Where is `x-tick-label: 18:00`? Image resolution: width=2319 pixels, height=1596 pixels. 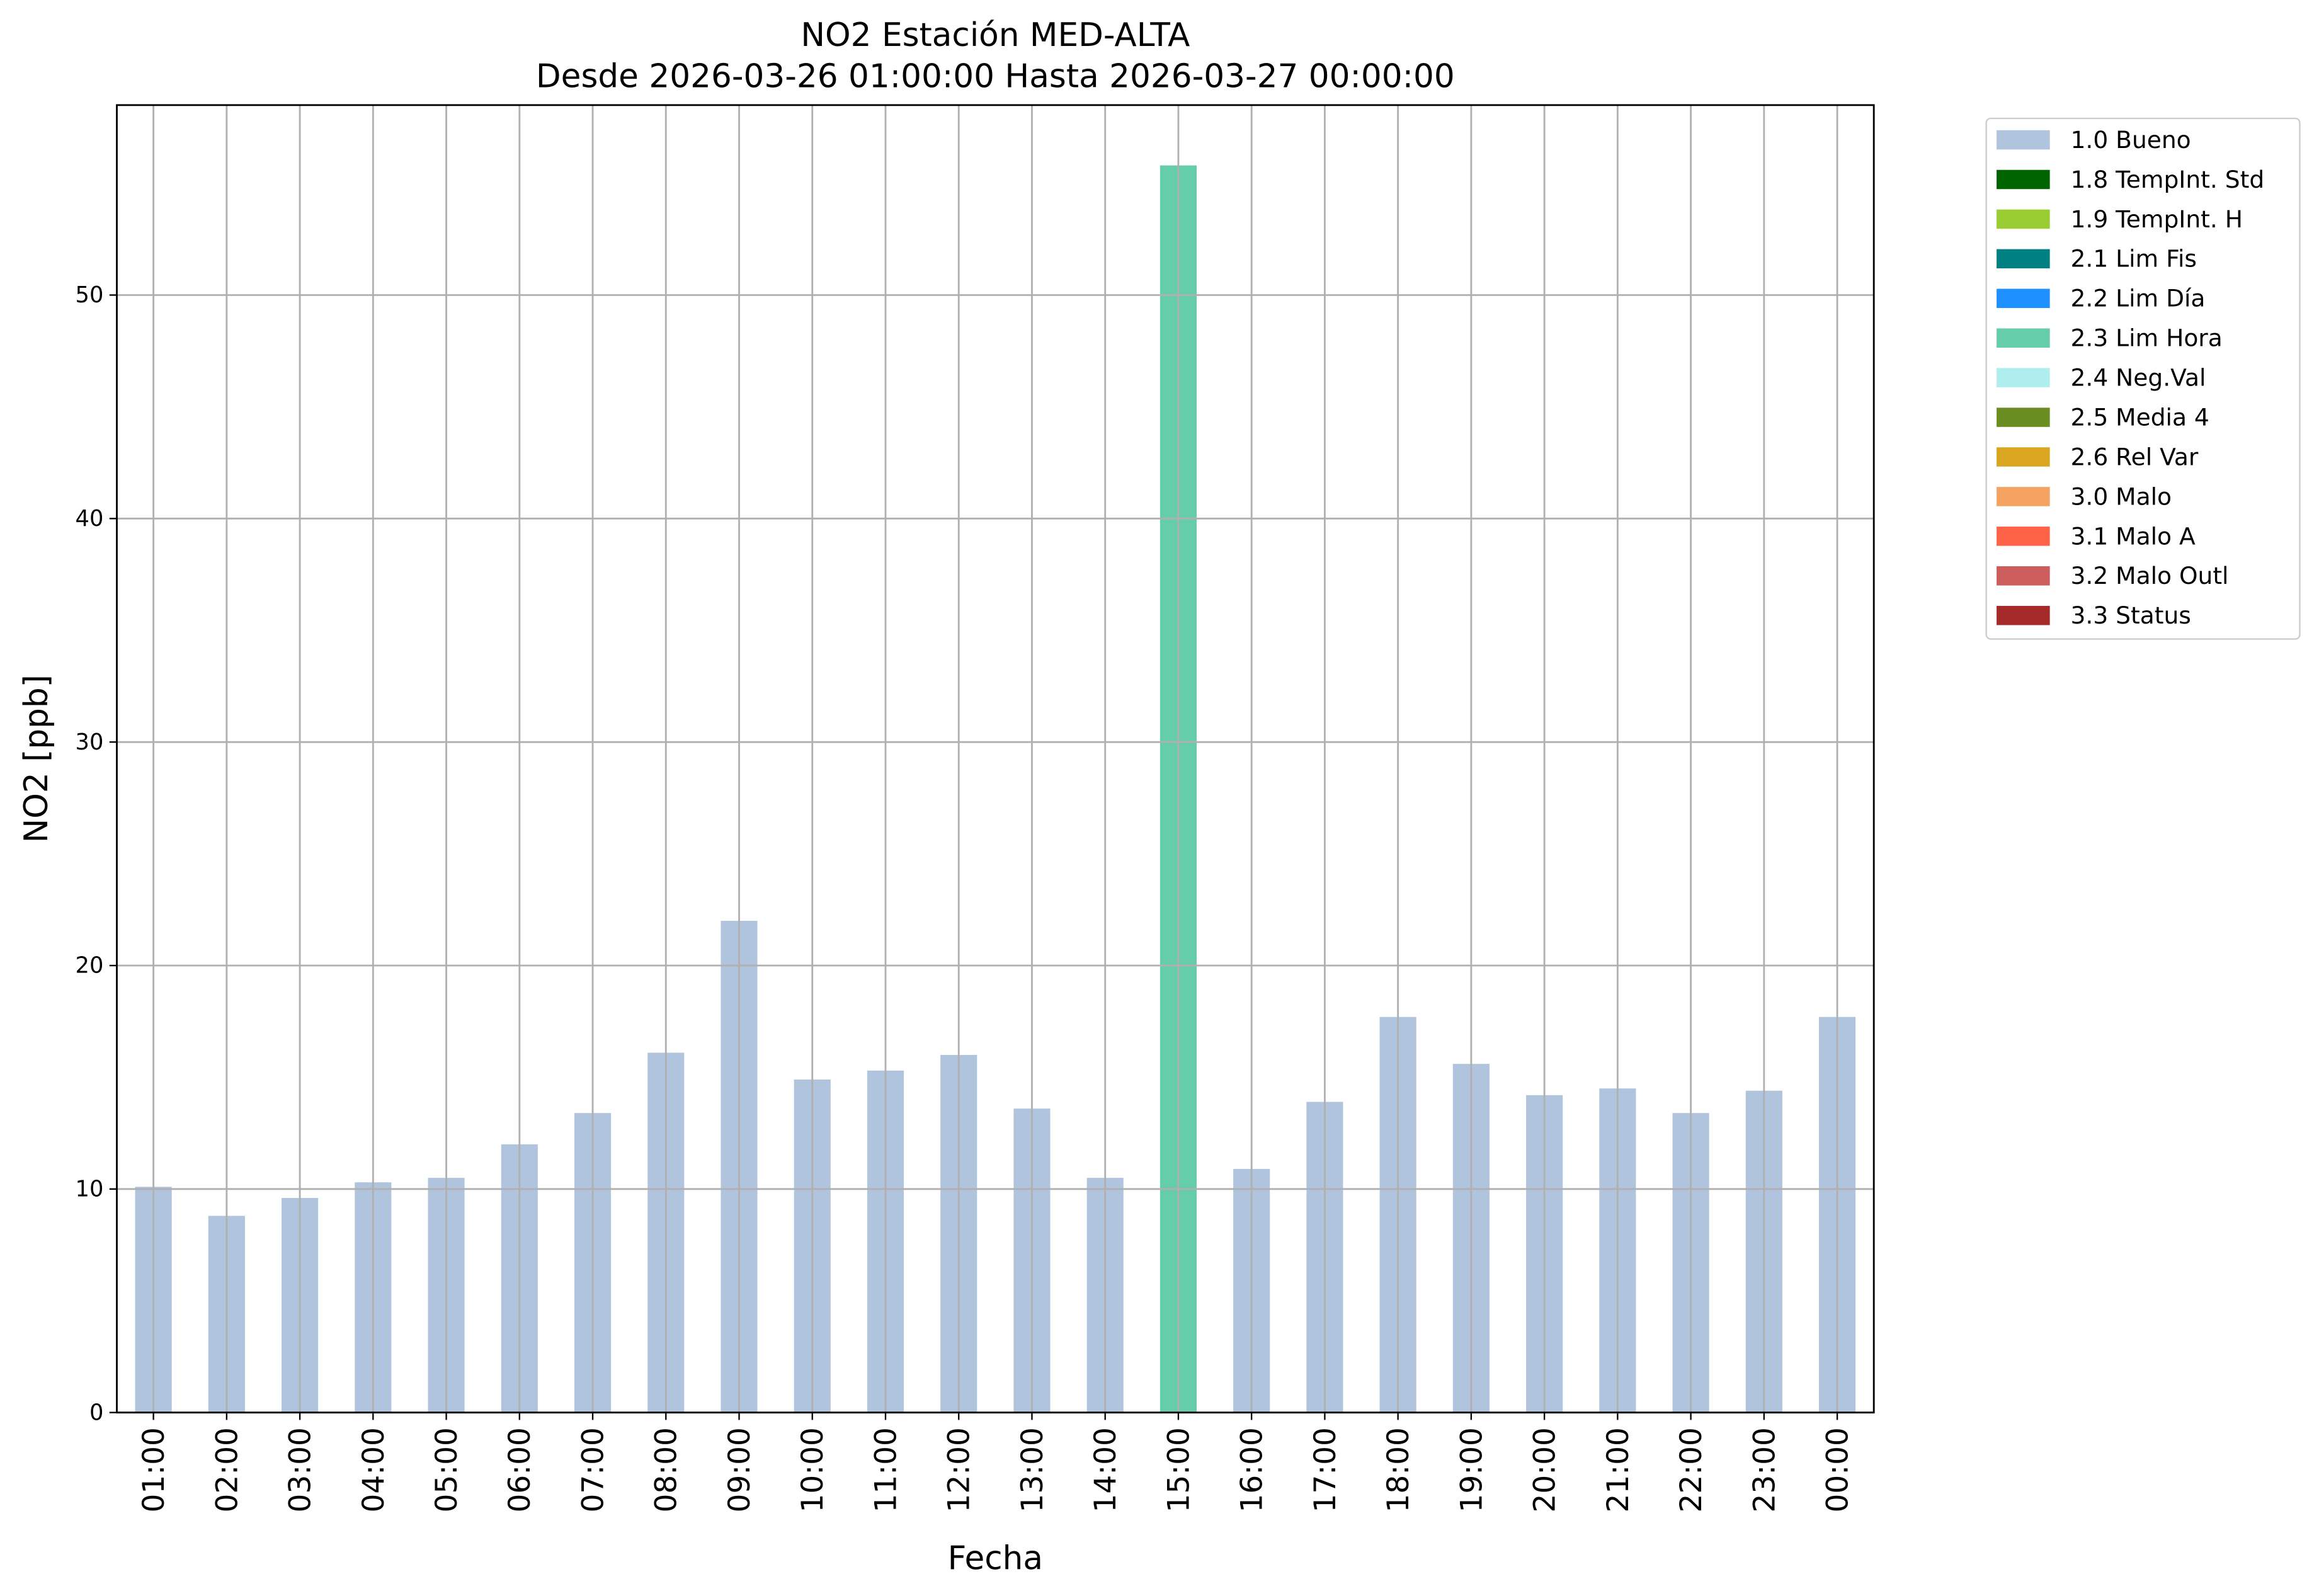
x-tick-label: 18:00 is located at coordinates (1398, 1469).